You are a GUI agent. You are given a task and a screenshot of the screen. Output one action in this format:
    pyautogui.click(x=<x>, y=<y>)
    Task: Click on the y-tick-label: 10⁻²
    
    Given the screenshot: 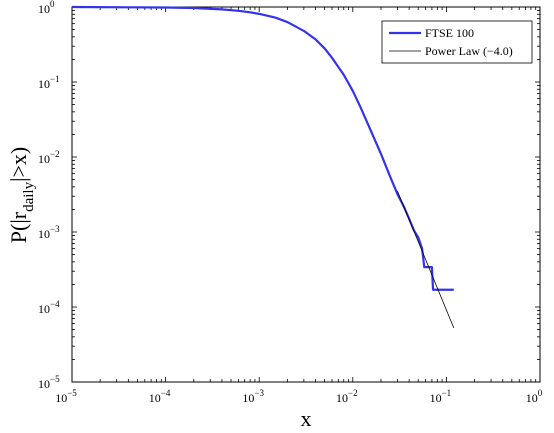 What is the action you would take?
    pyautogui.click(x=49, y=157)
    